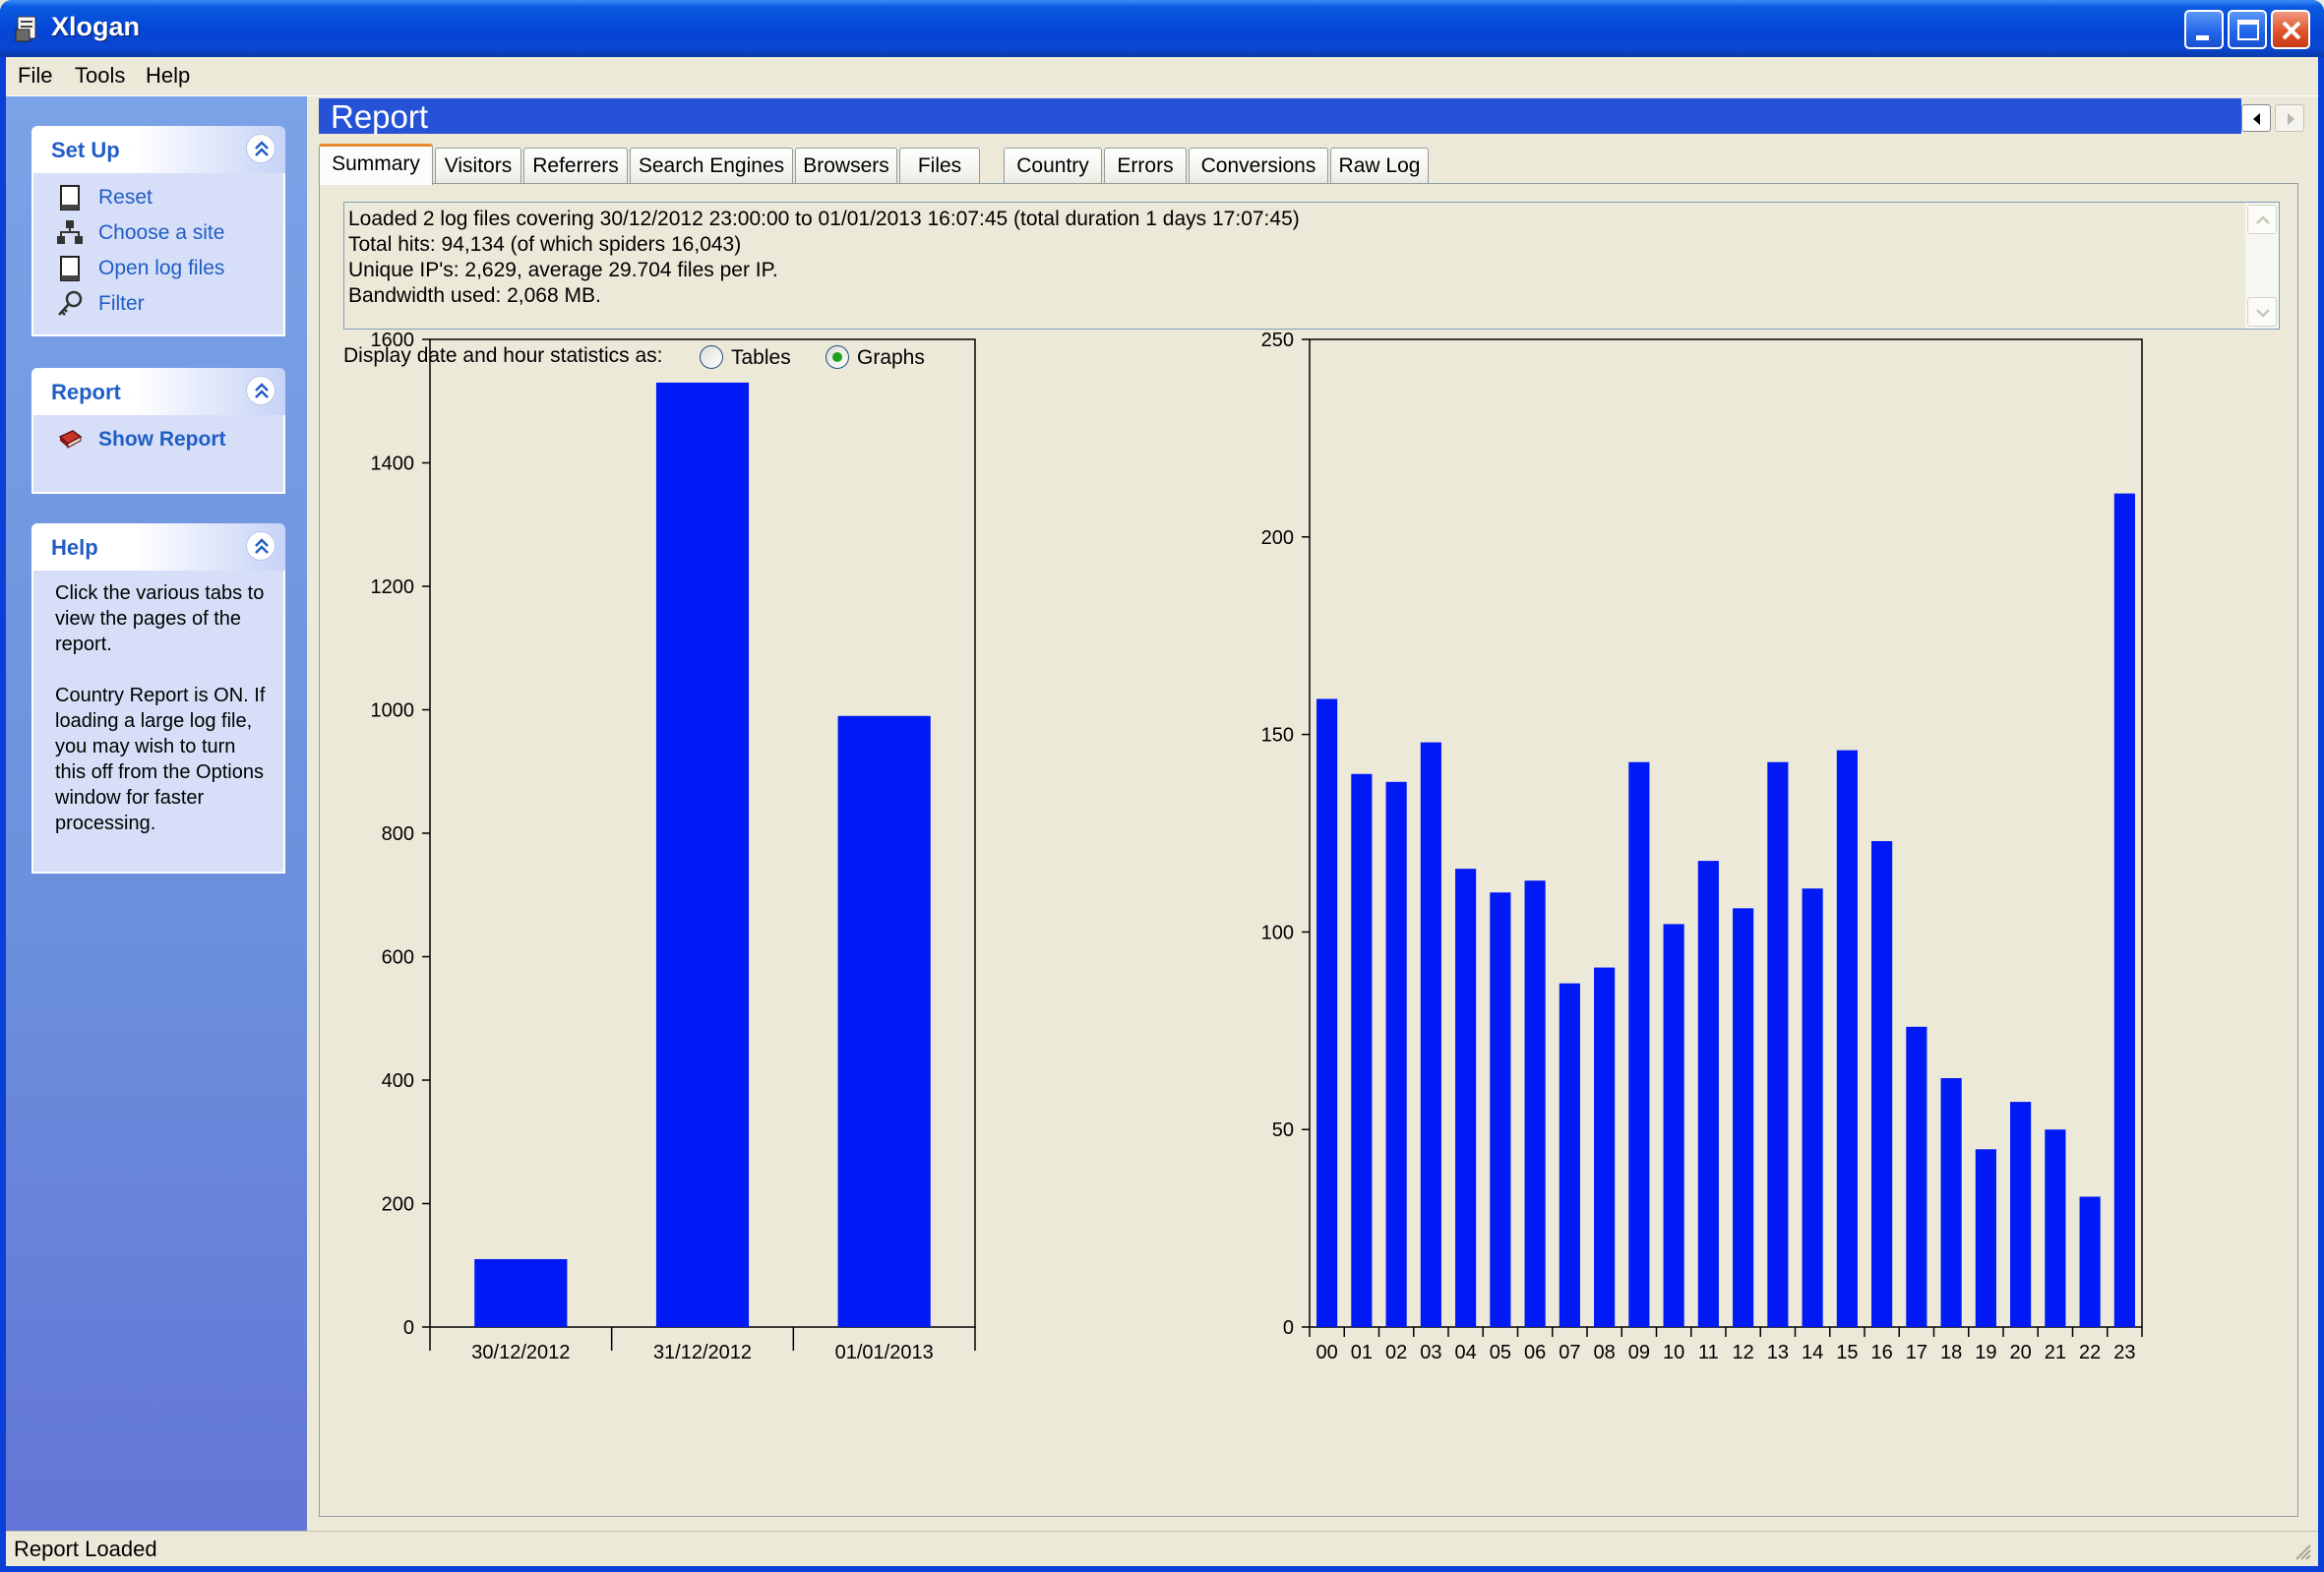  What do you see at coordinates (1605, 1353) in the screenshot?
I see `x-tick-label: 08` at bounding box center [1605, 1353].